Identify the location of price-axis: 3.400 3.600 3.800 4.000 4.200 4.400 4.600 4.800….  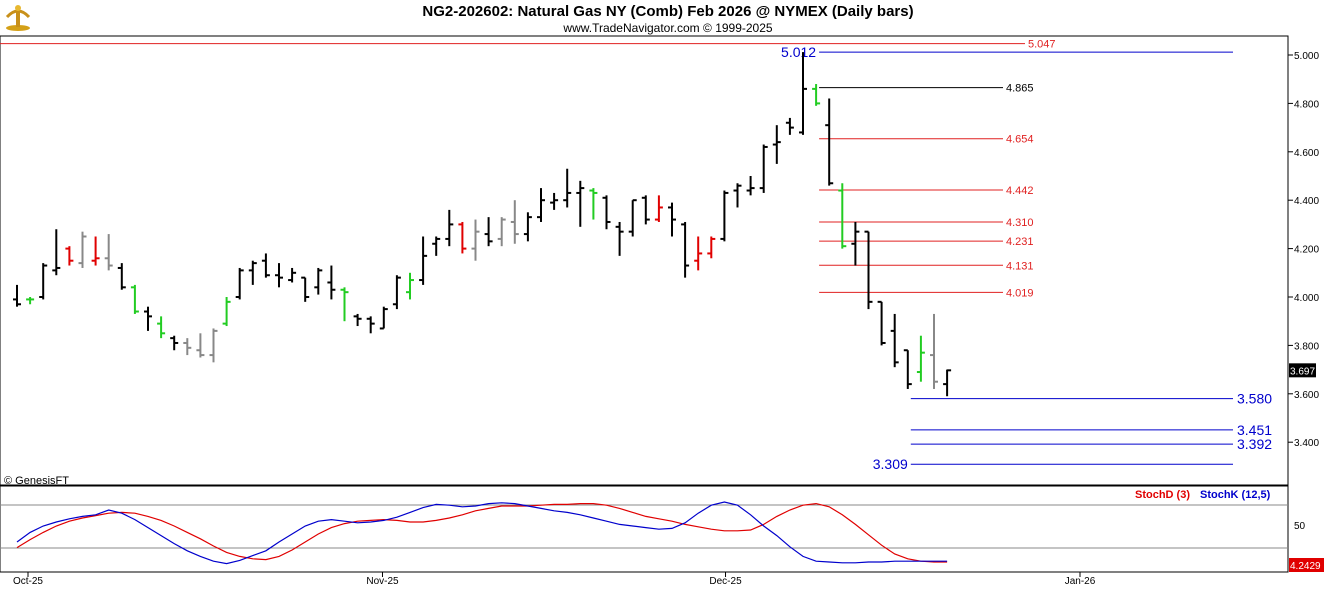
(1303, 250).